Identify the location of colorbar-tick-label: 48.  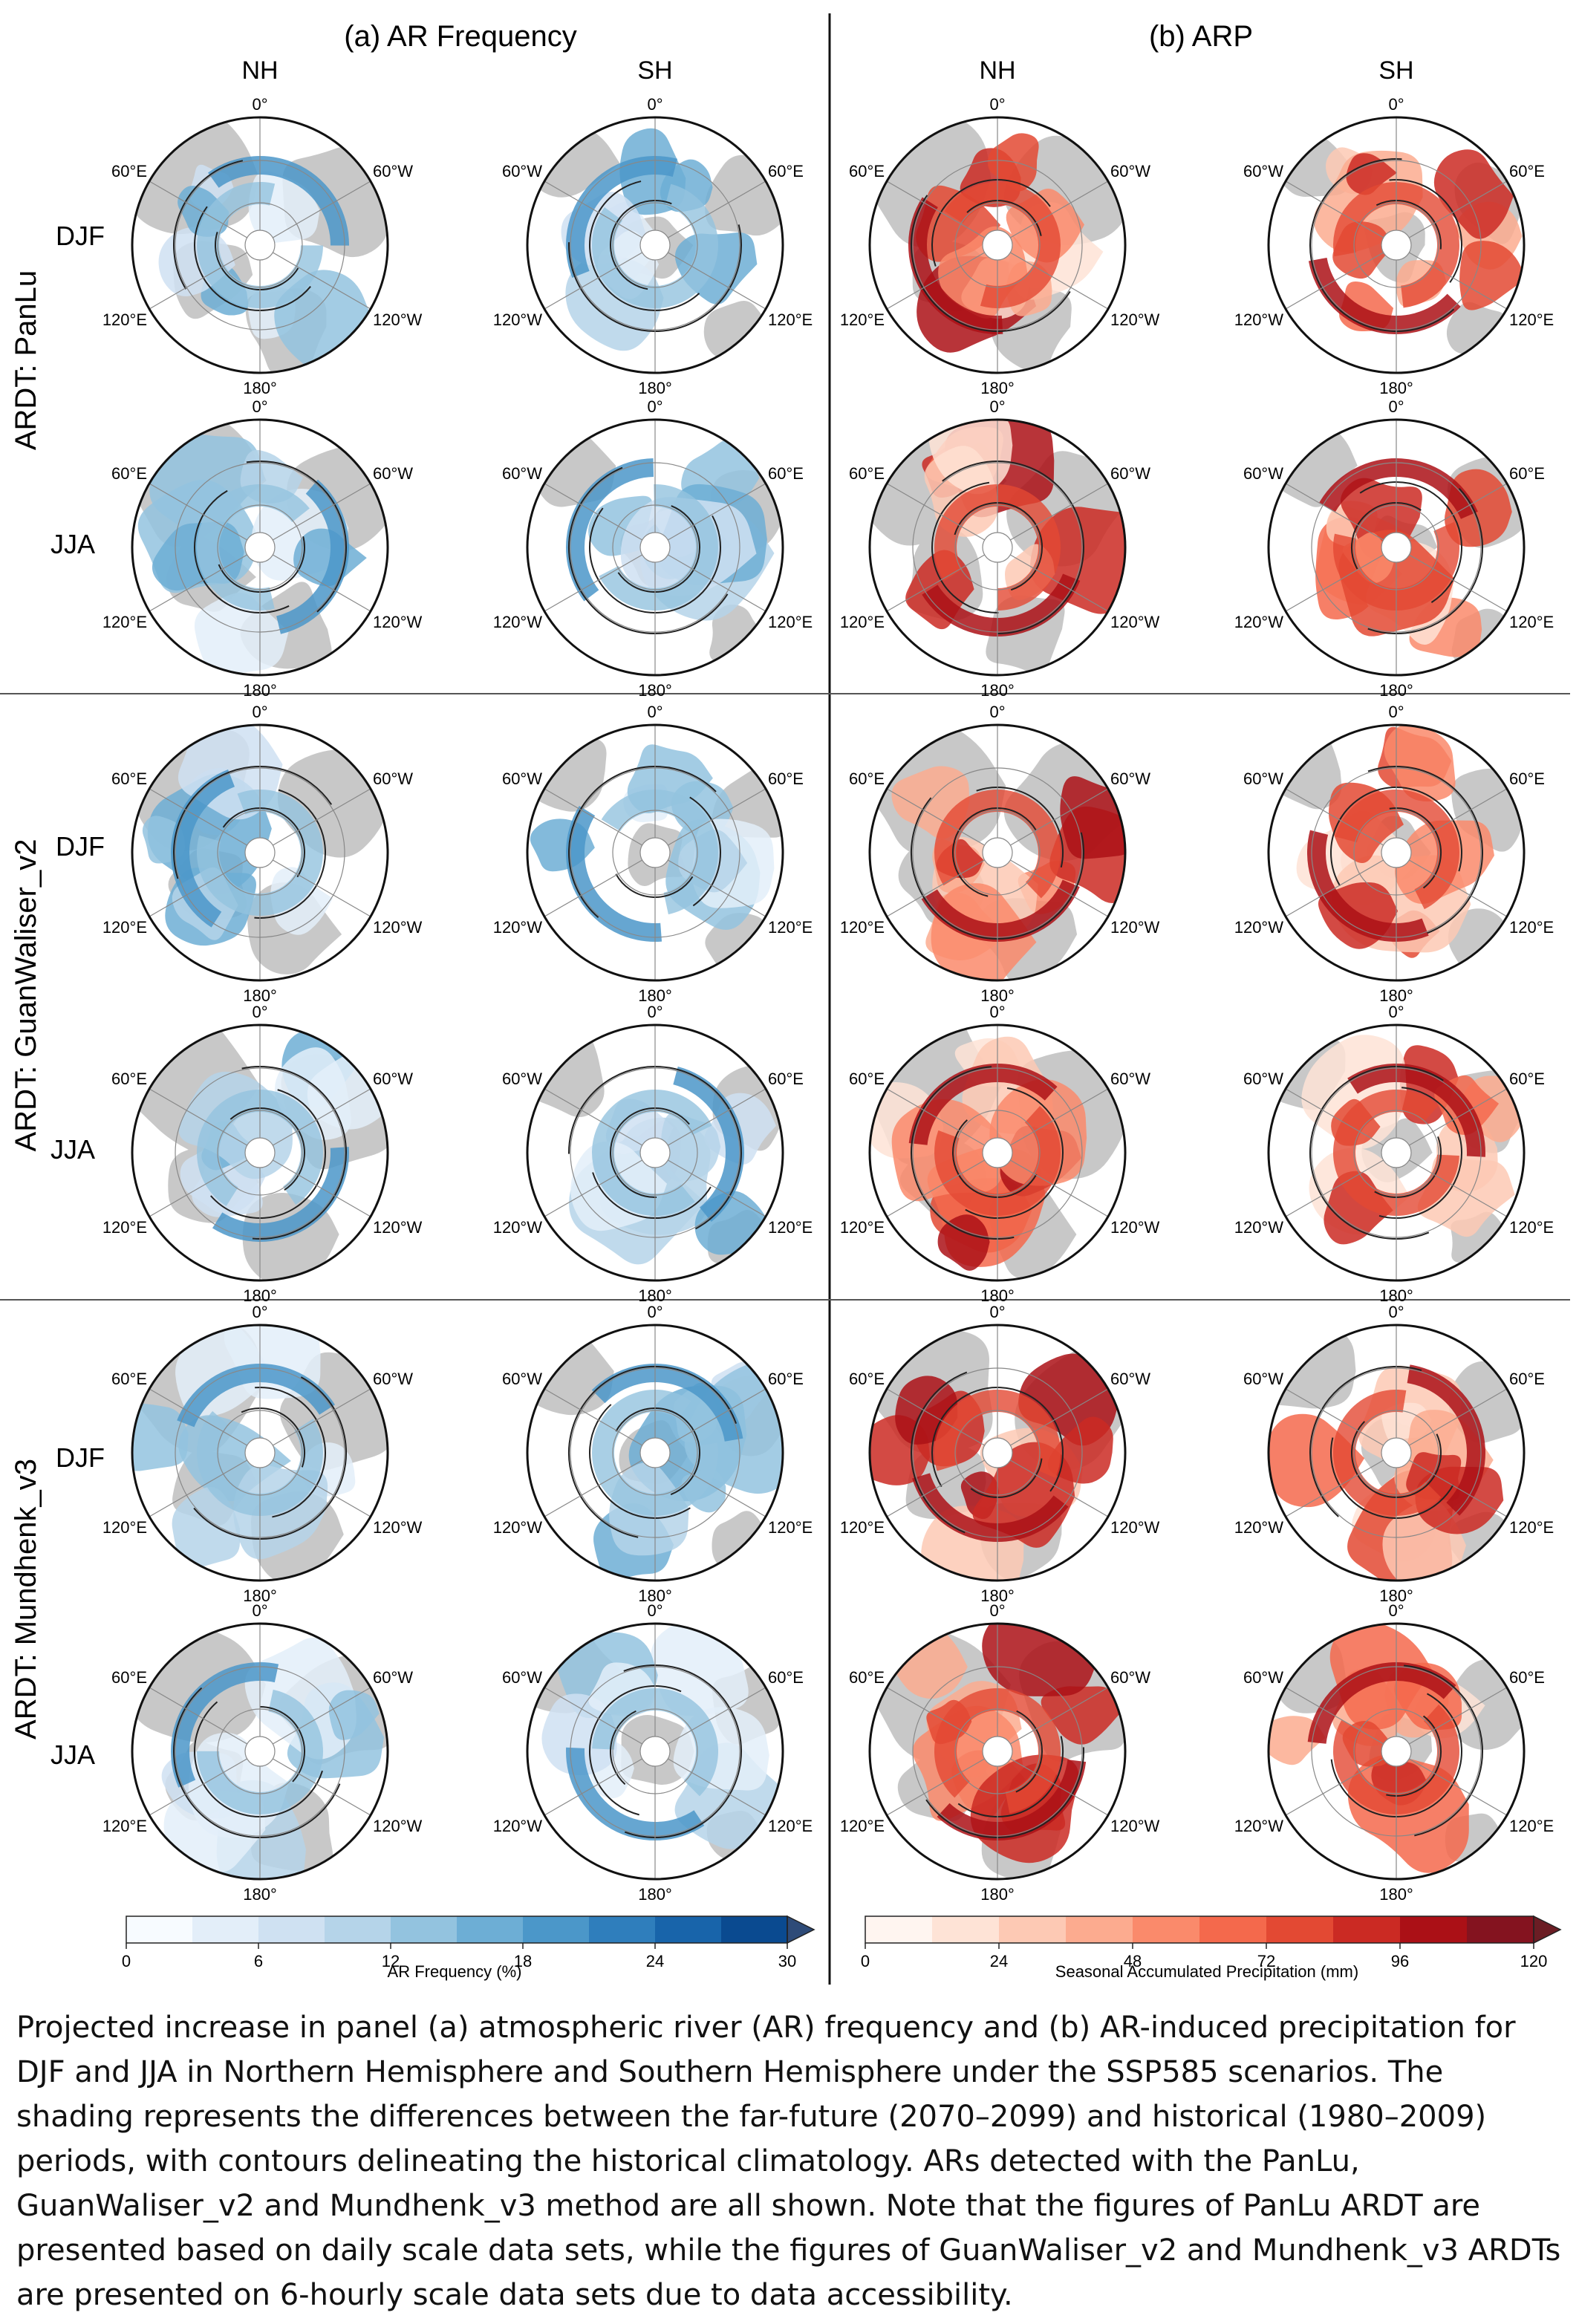
(1133, 1961).